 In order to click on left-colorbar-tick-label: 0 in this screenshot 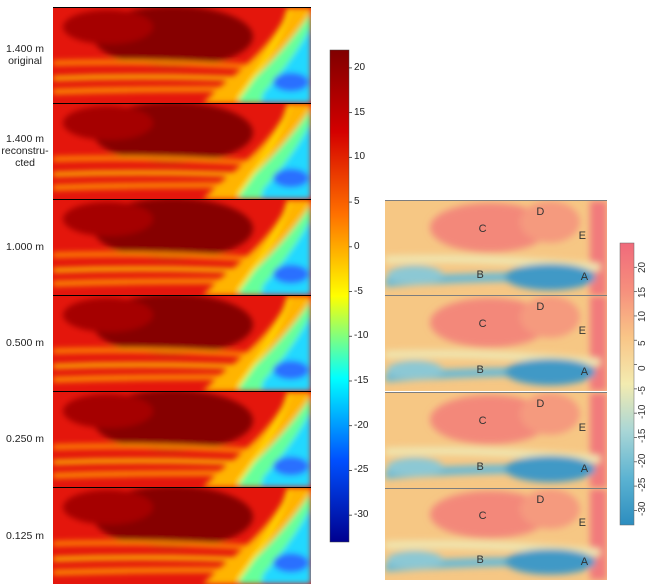, I will do `click(357, 246)`.